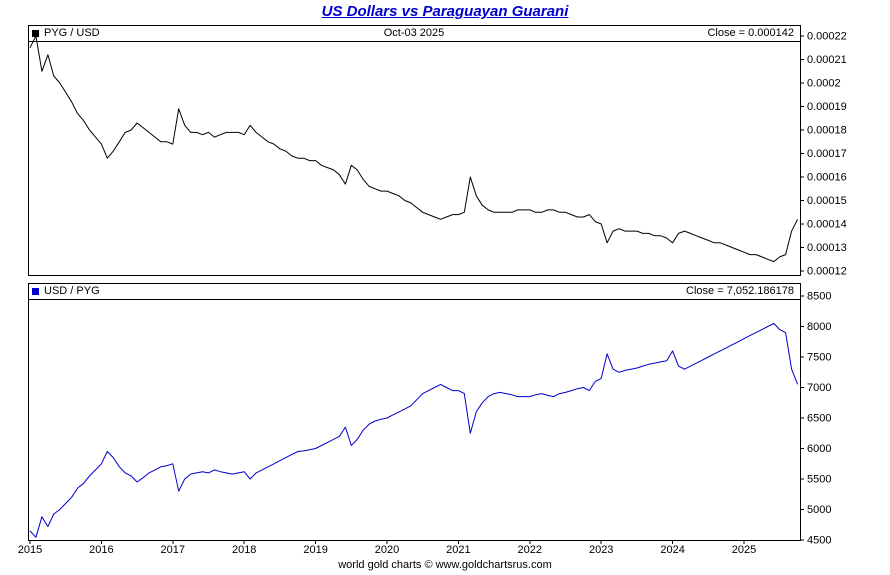  I want to click on y-tick-label: 0.00019, so click(827, 107).